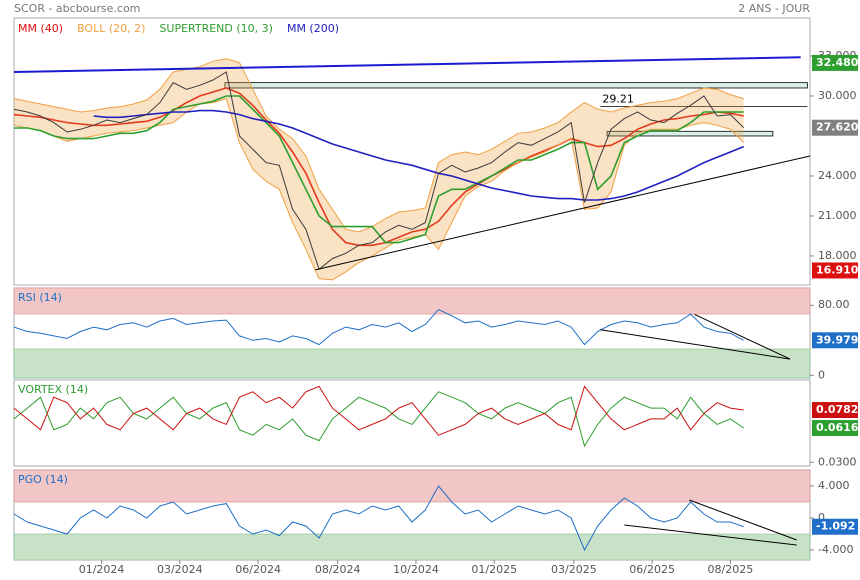  I want to click on y-tick-label: 80.00, so click(834, 304).